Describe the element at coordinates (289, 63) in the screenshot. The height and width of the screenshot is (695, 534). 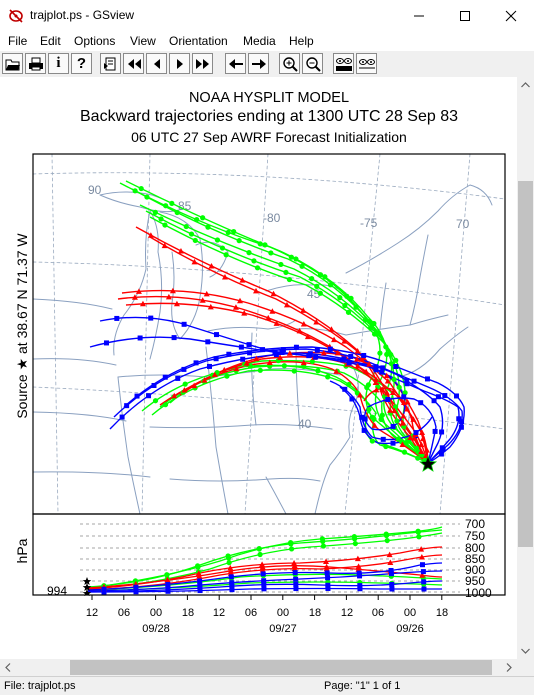
I see `zoom-in-button` at that location.